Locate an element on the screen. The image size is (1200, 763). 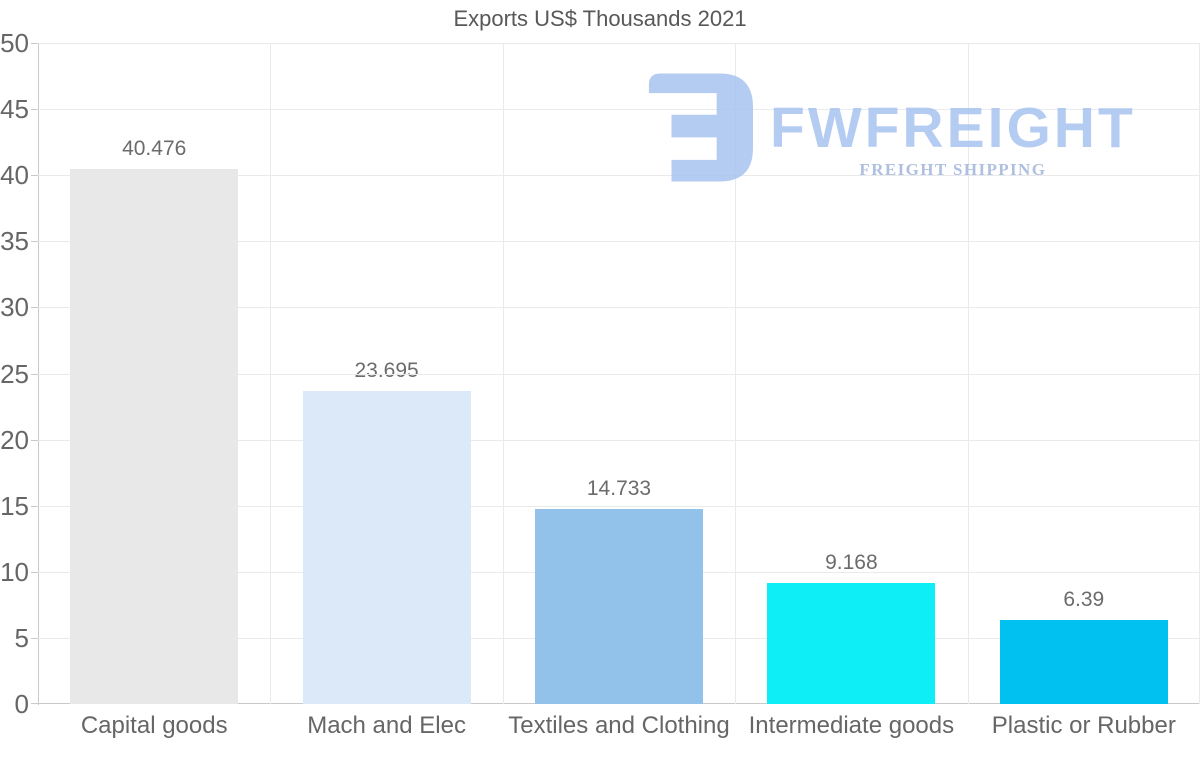
x-category-label: Textiles and Clothing is located at coordinates (619, 725).